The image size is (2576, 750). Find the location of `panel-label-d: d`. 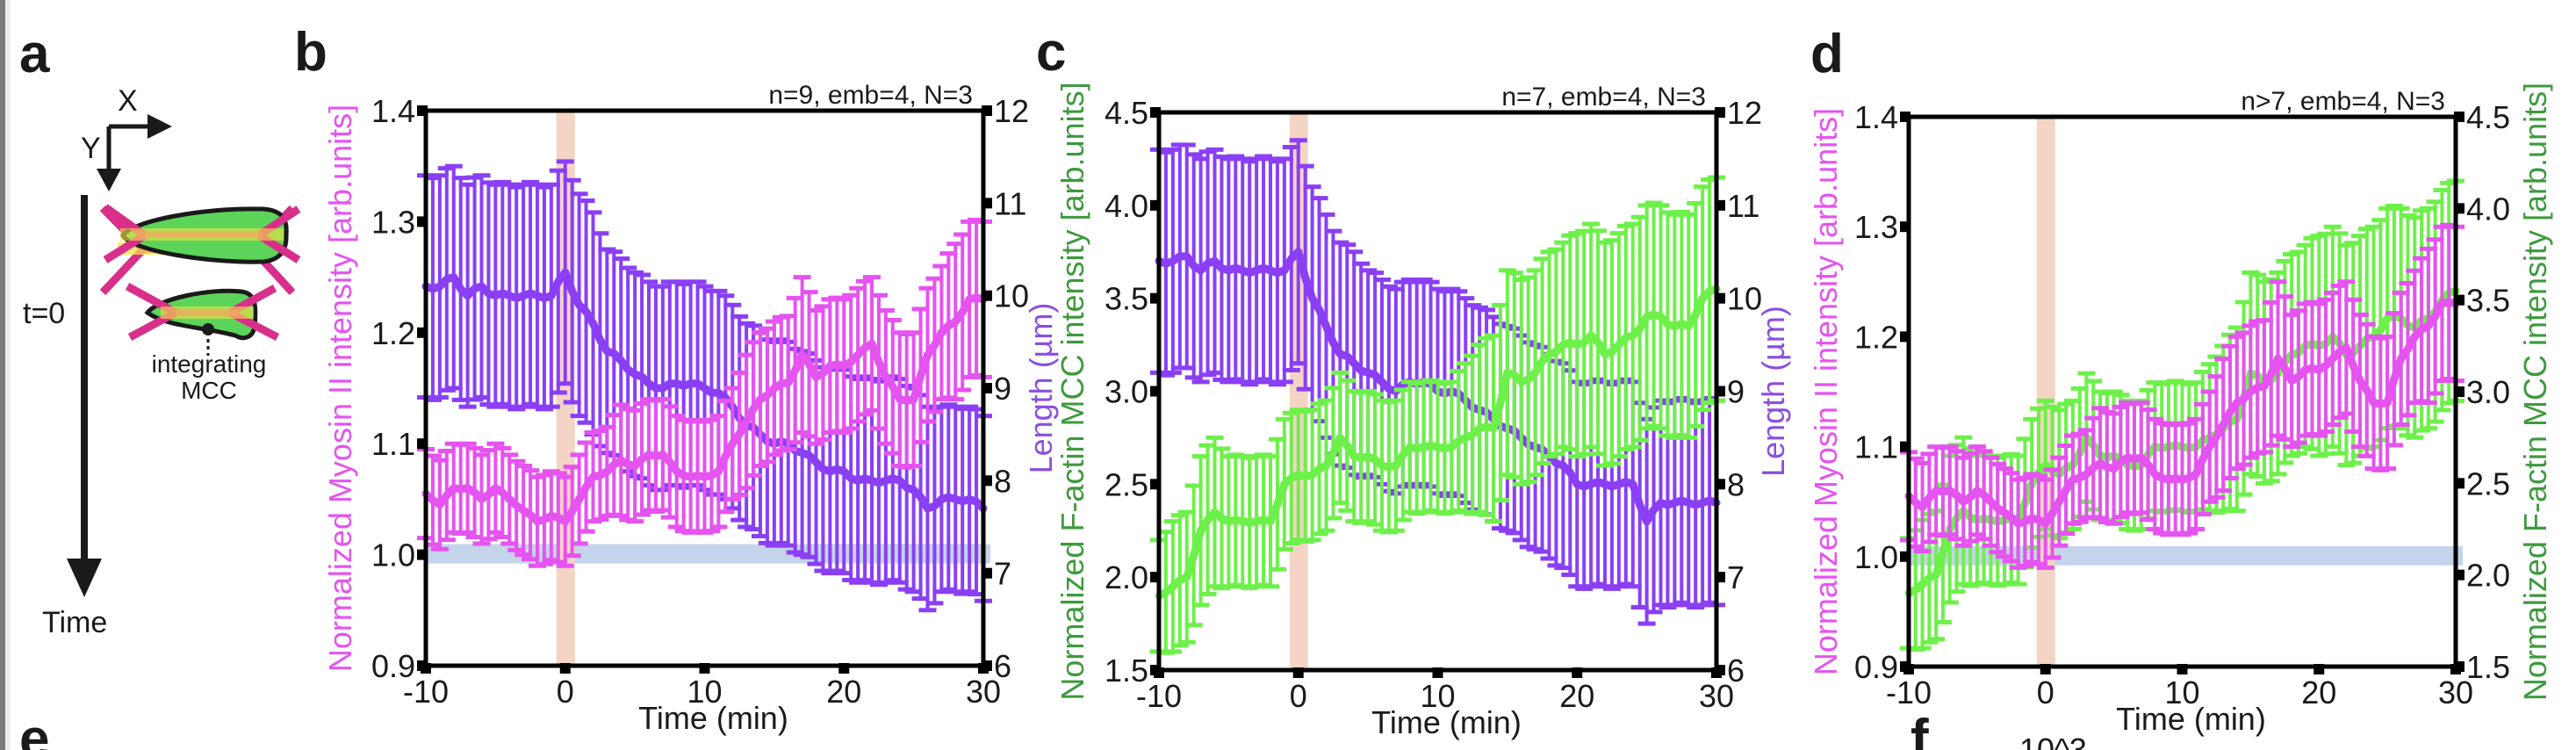

panel-label-d: d is located at coordinates (1827, 54).